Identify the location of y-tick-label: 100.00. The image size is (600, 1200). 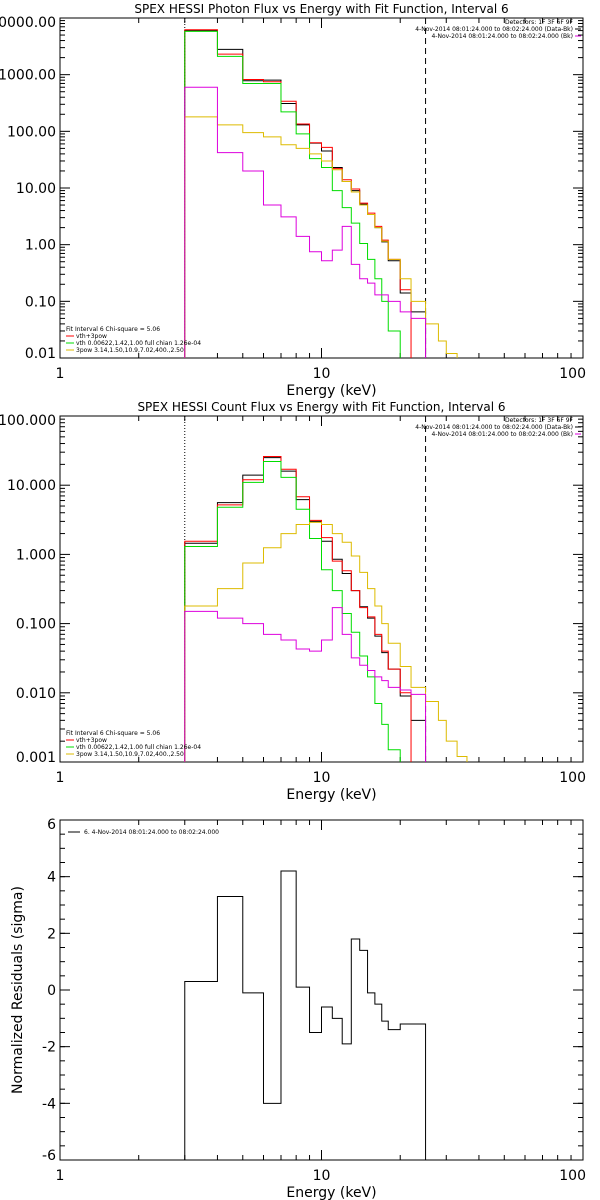
(31, 132).